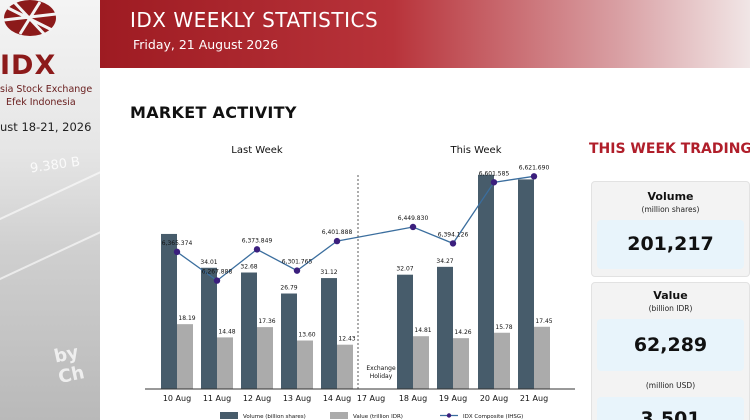 This screenshot has height=420, width=750. What do you see at coordinates (543, 321) in the screenshot?
I see `value-bar-label: 17.45` at bounding box center [543, 321].